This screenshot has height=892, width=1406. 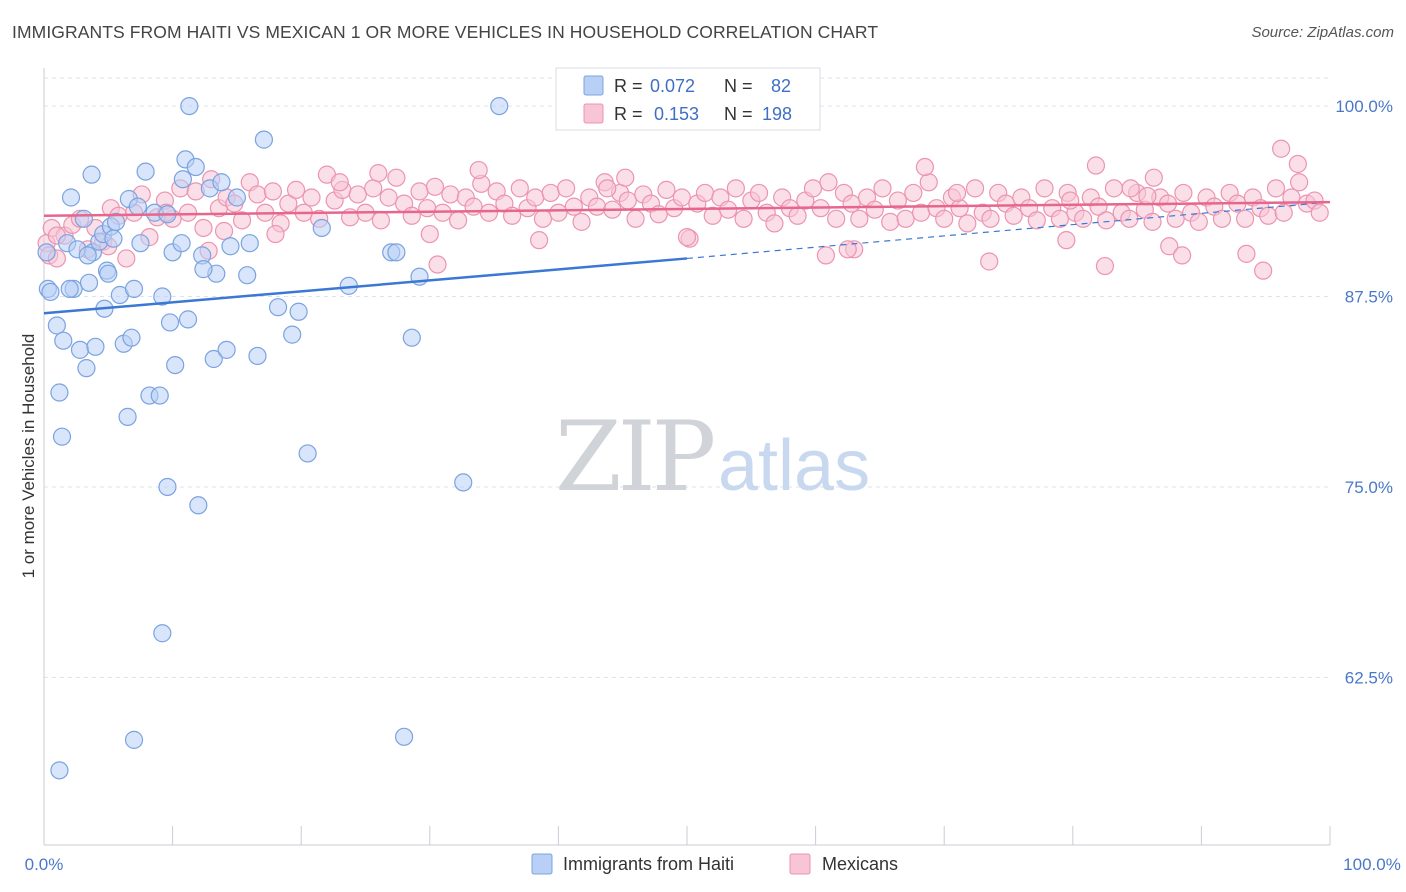 What do you see at coordinates (1369, 297) in the screenshot?
I see `y-tick-label: 87.5%` at bounding box center [1369, 297].